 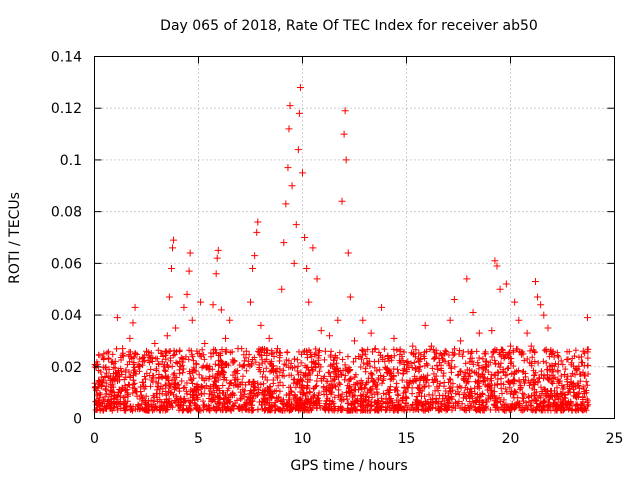 What do you see at coordinates (198, 439) in the screenshot?
I see `x-tick-label: 5` at bounding box center [198, 439].